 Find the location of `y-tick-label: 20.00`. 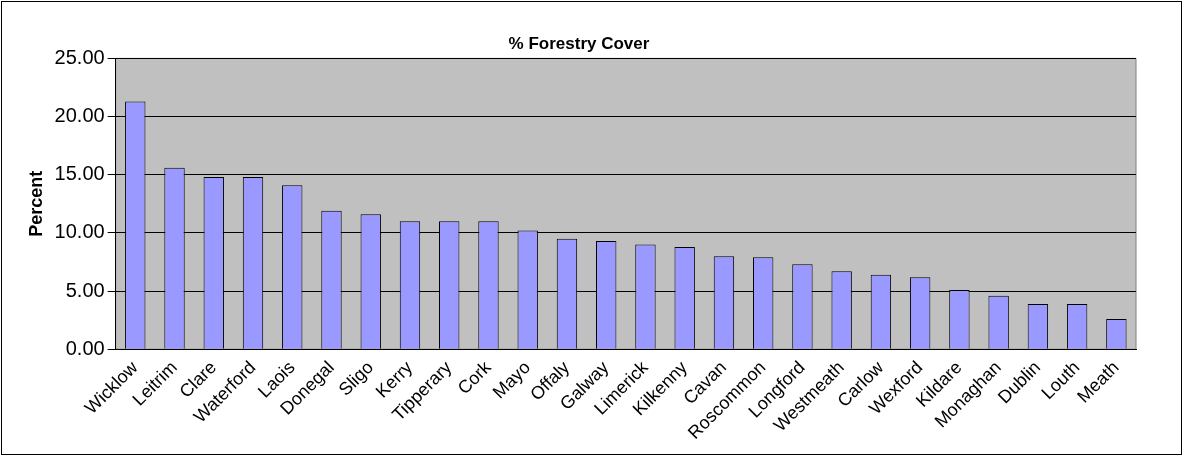

y-tick-label: 20.00 is located at coordinates (79, 115).